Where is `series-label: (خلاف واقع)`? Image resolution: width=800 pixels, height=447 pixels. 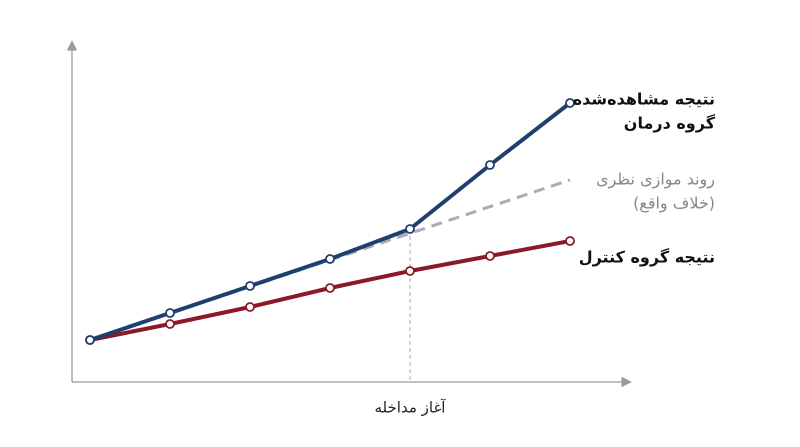
series-label: (خلاف واقع) is located at coordinates (674, 204).